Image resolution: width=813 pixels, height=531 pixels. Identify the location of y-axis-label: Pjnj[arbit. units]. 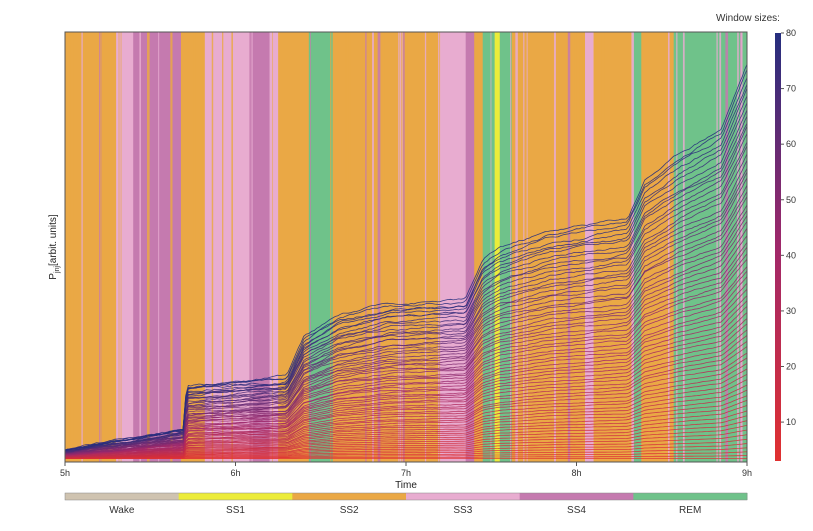
(54, 247).